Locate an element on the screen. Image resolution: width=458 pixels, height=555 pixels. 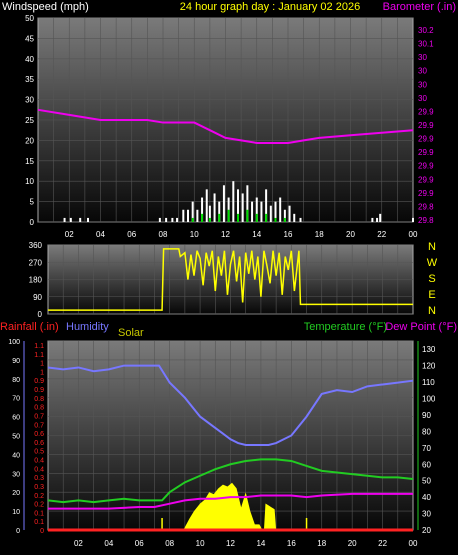
rain-tick-label: 1.1 is located at coordinates (39, 346).